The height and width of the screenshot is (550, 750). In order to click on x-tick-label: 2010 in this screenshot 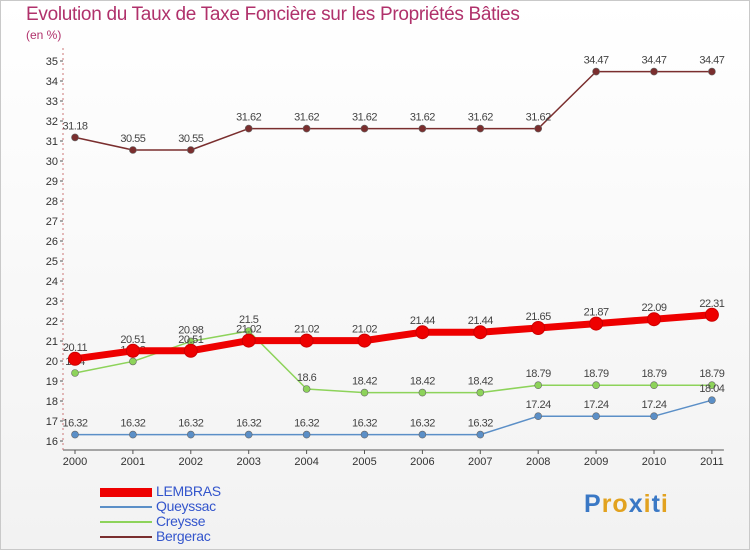, I will do `click(654, 462)`.